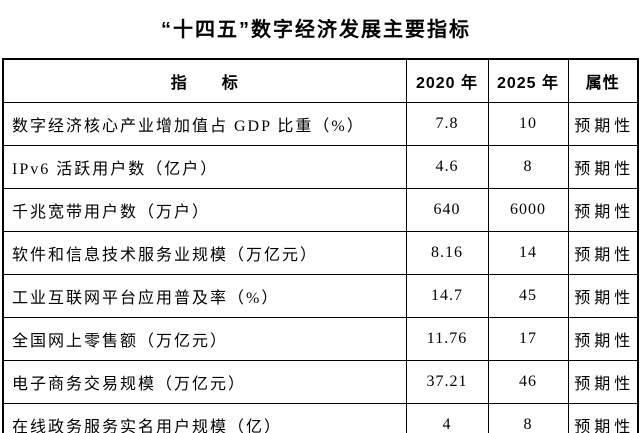 The width and height of the screenshot is (640, 433). I want to click on header-row: 指 标 2020 年 2025 年 属性, so click(320, 80).